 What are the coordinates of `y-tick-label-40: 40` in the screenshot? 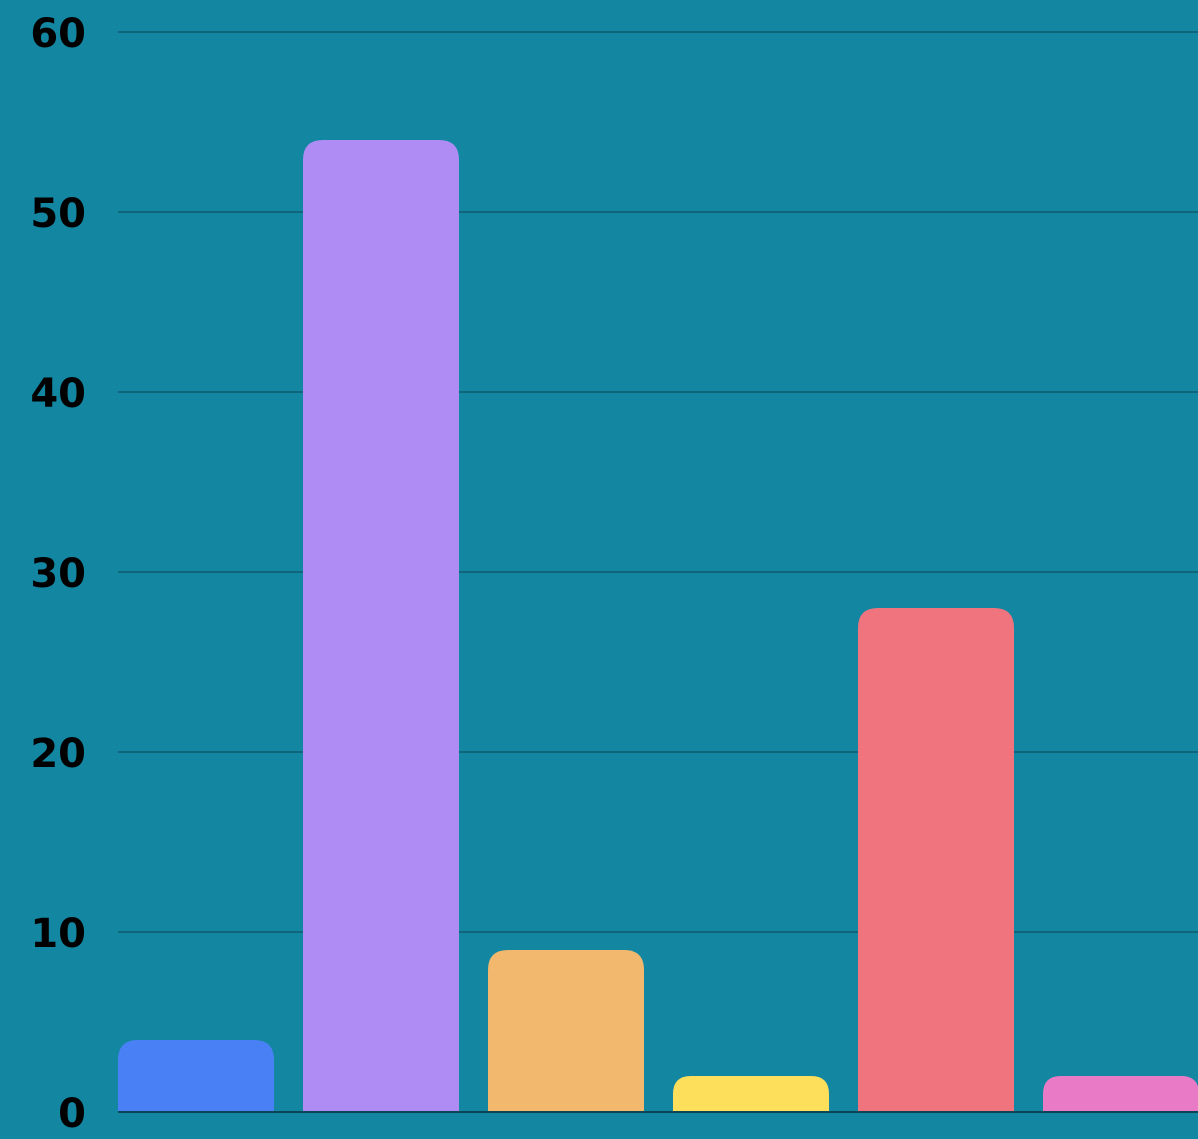 It's located at (58, 394).